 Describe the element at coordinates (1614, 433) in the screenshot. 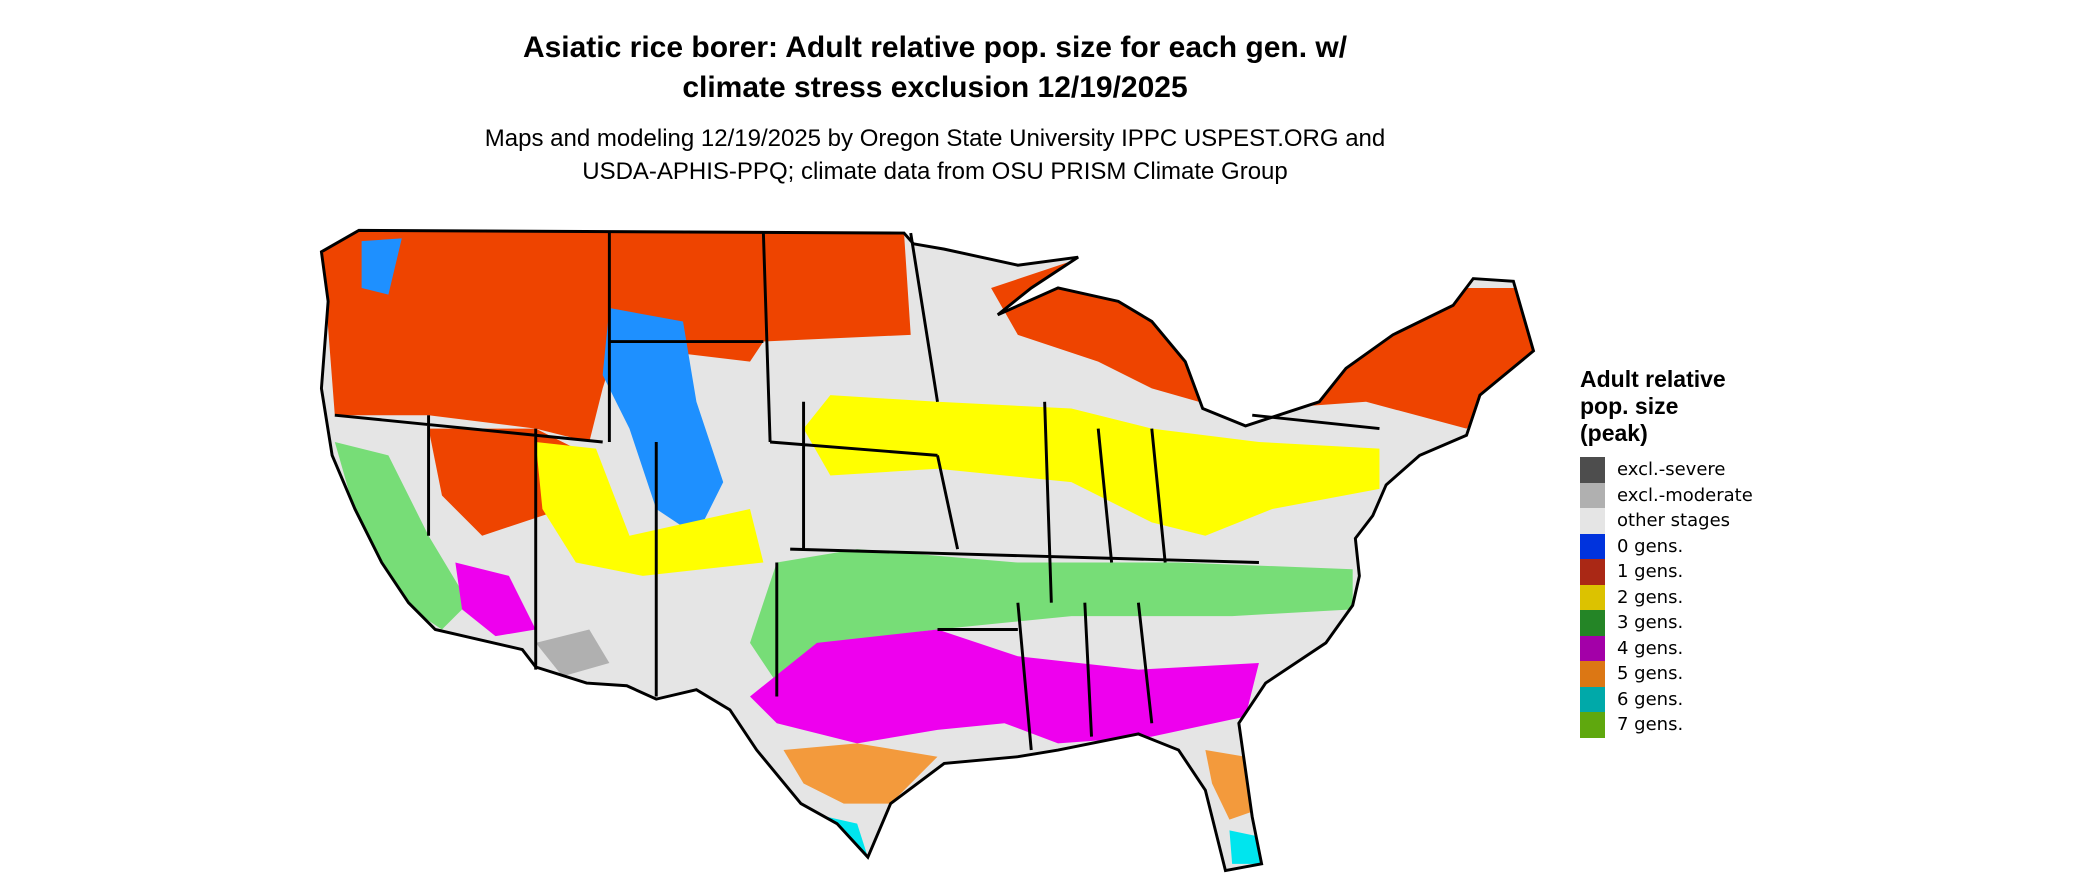

I see `legend-title-line: (peak)` at that location.